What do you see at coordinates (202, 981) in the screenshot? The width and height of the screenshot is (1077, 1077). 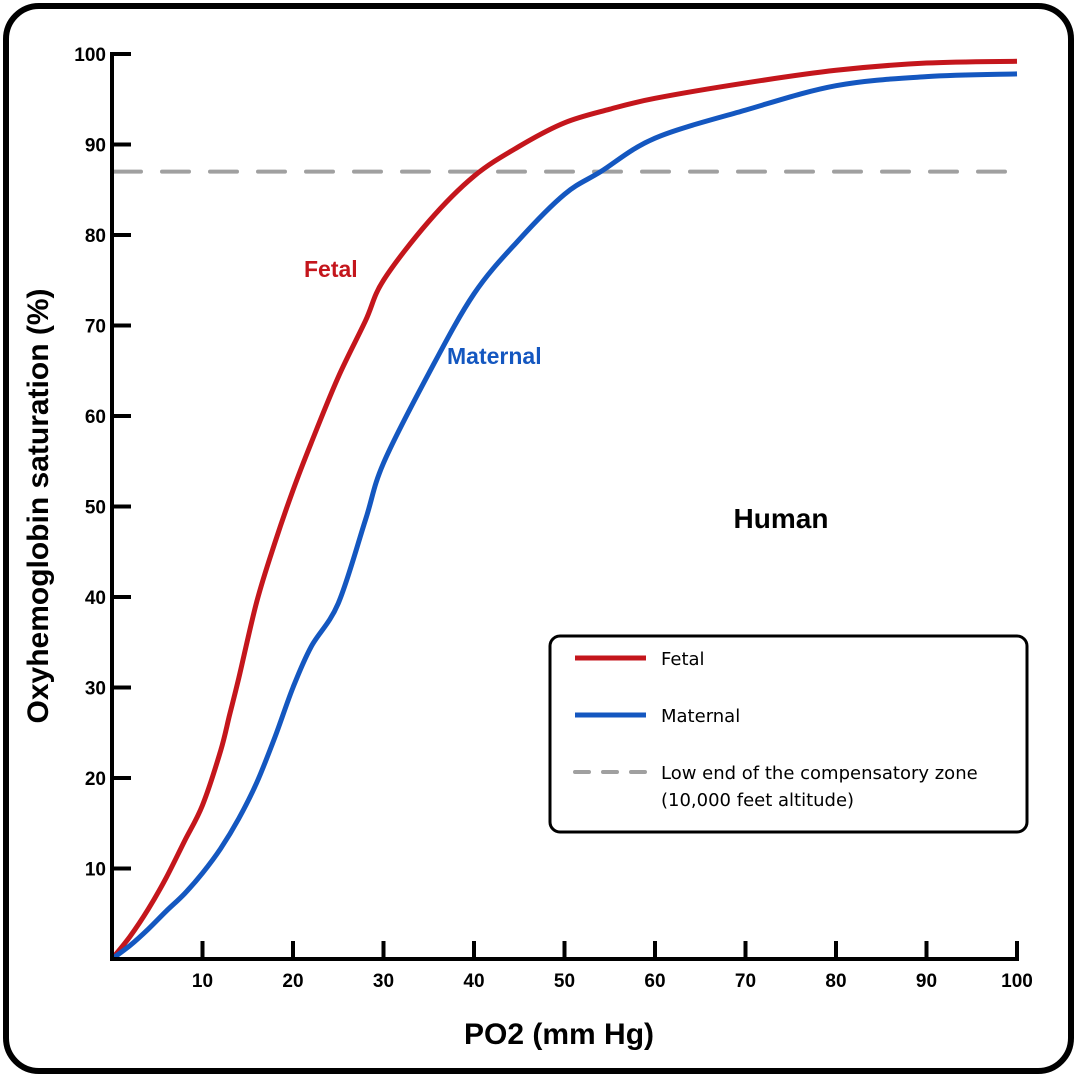 I see `x-tick-label: 10` at bounding box center [202, 981].